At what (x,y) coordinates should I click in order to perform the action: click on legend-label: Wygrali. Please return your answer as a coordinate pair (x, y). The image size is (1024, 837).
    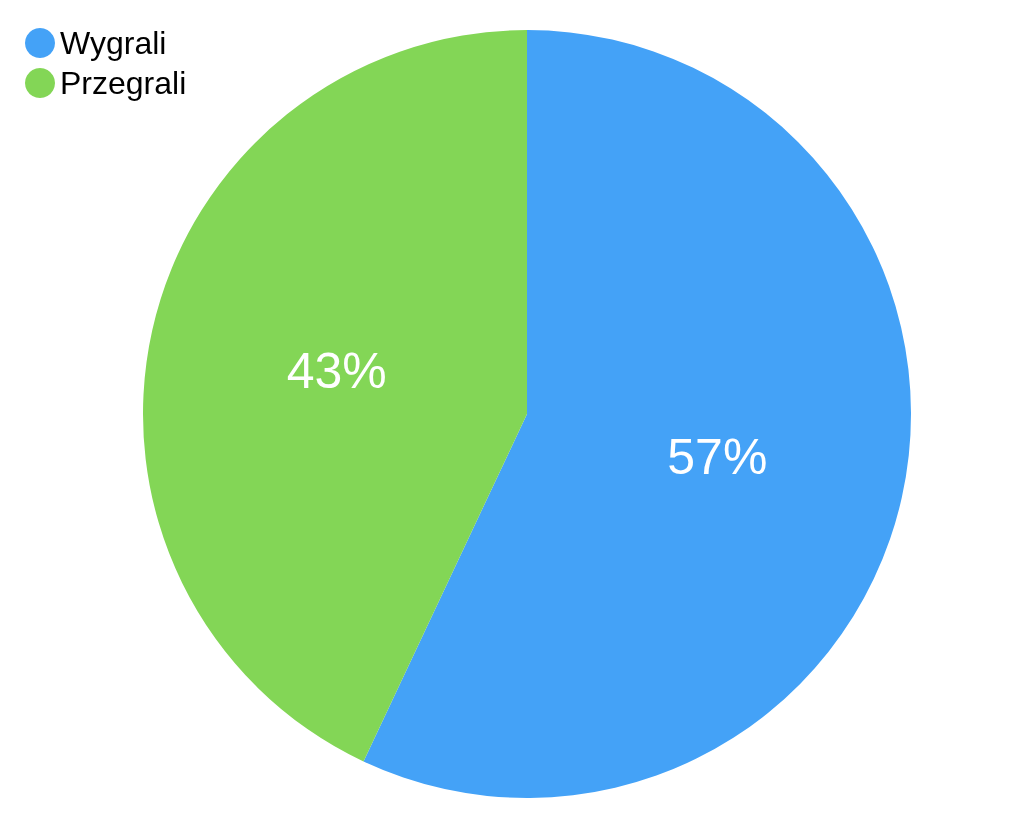
    Looking at the image, I should click on (113, 43).